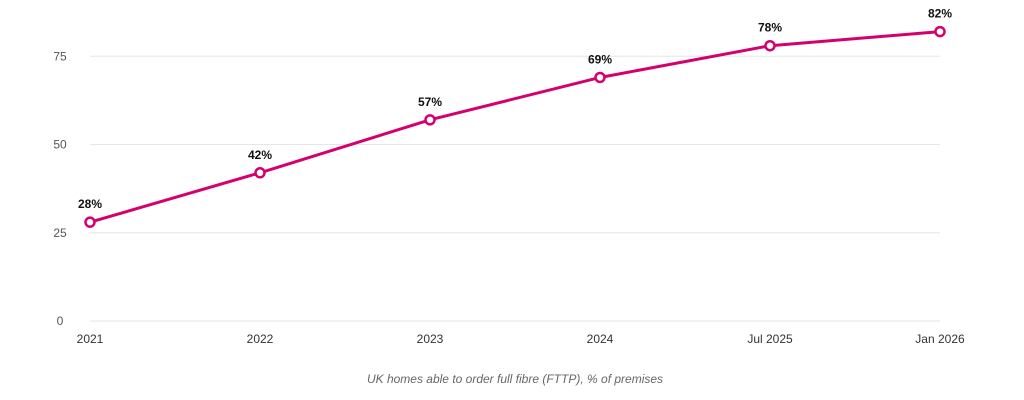  What do you see at coordinates (521, 339) in the screenshot?
I see `x-axis: 2021 2022 2023 2024 Jul 2025 Jan 2026` at bounding box center [521, 339].